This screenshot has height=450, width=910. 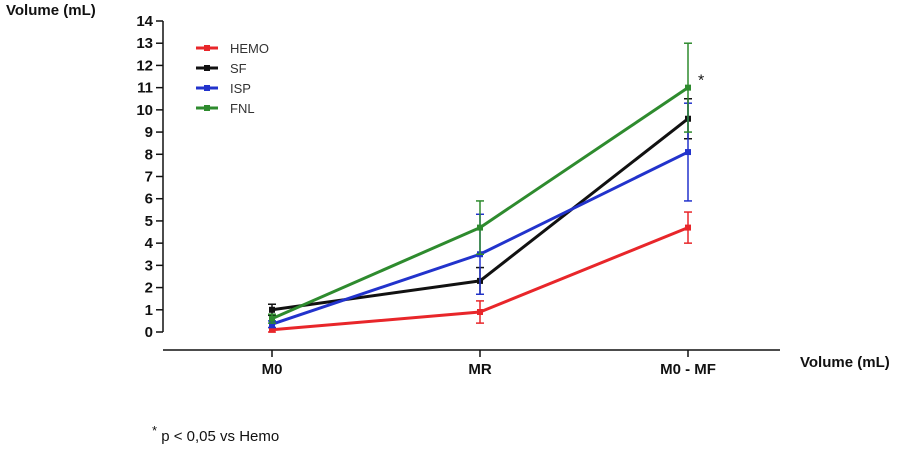 I want to click on legend-marker-sf, so click(x=207, y=68).